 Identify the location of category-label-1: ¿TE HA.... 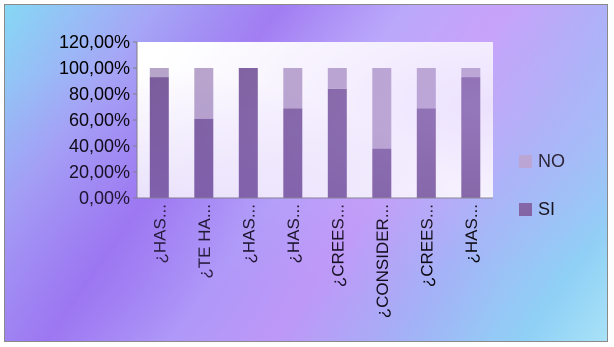
(204, 241).